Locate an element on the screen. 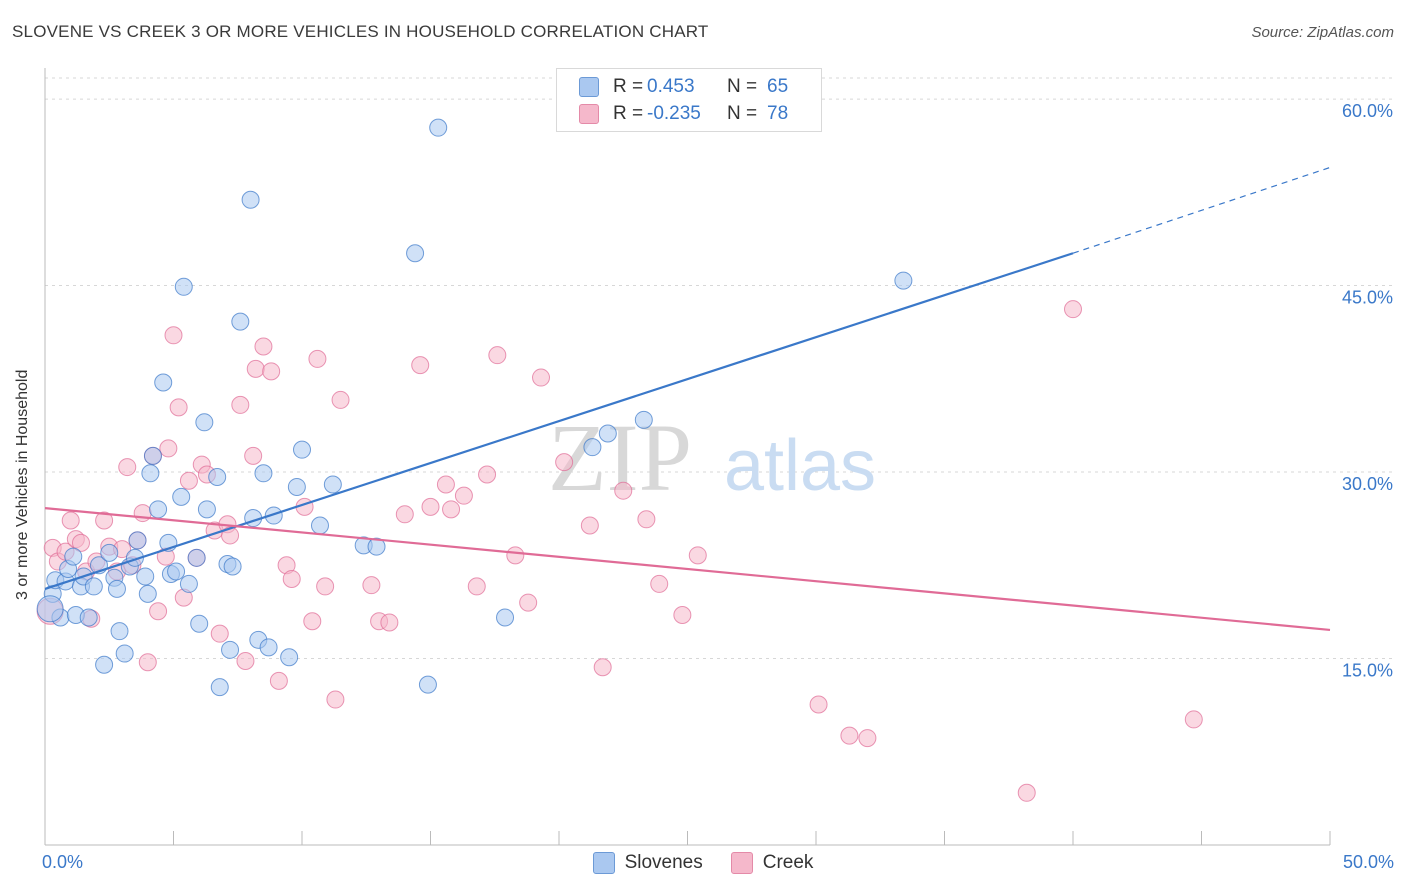 This screenshot has width=1406, height=892. x-min-label: 0.0% is located at coordinates (63, 862).